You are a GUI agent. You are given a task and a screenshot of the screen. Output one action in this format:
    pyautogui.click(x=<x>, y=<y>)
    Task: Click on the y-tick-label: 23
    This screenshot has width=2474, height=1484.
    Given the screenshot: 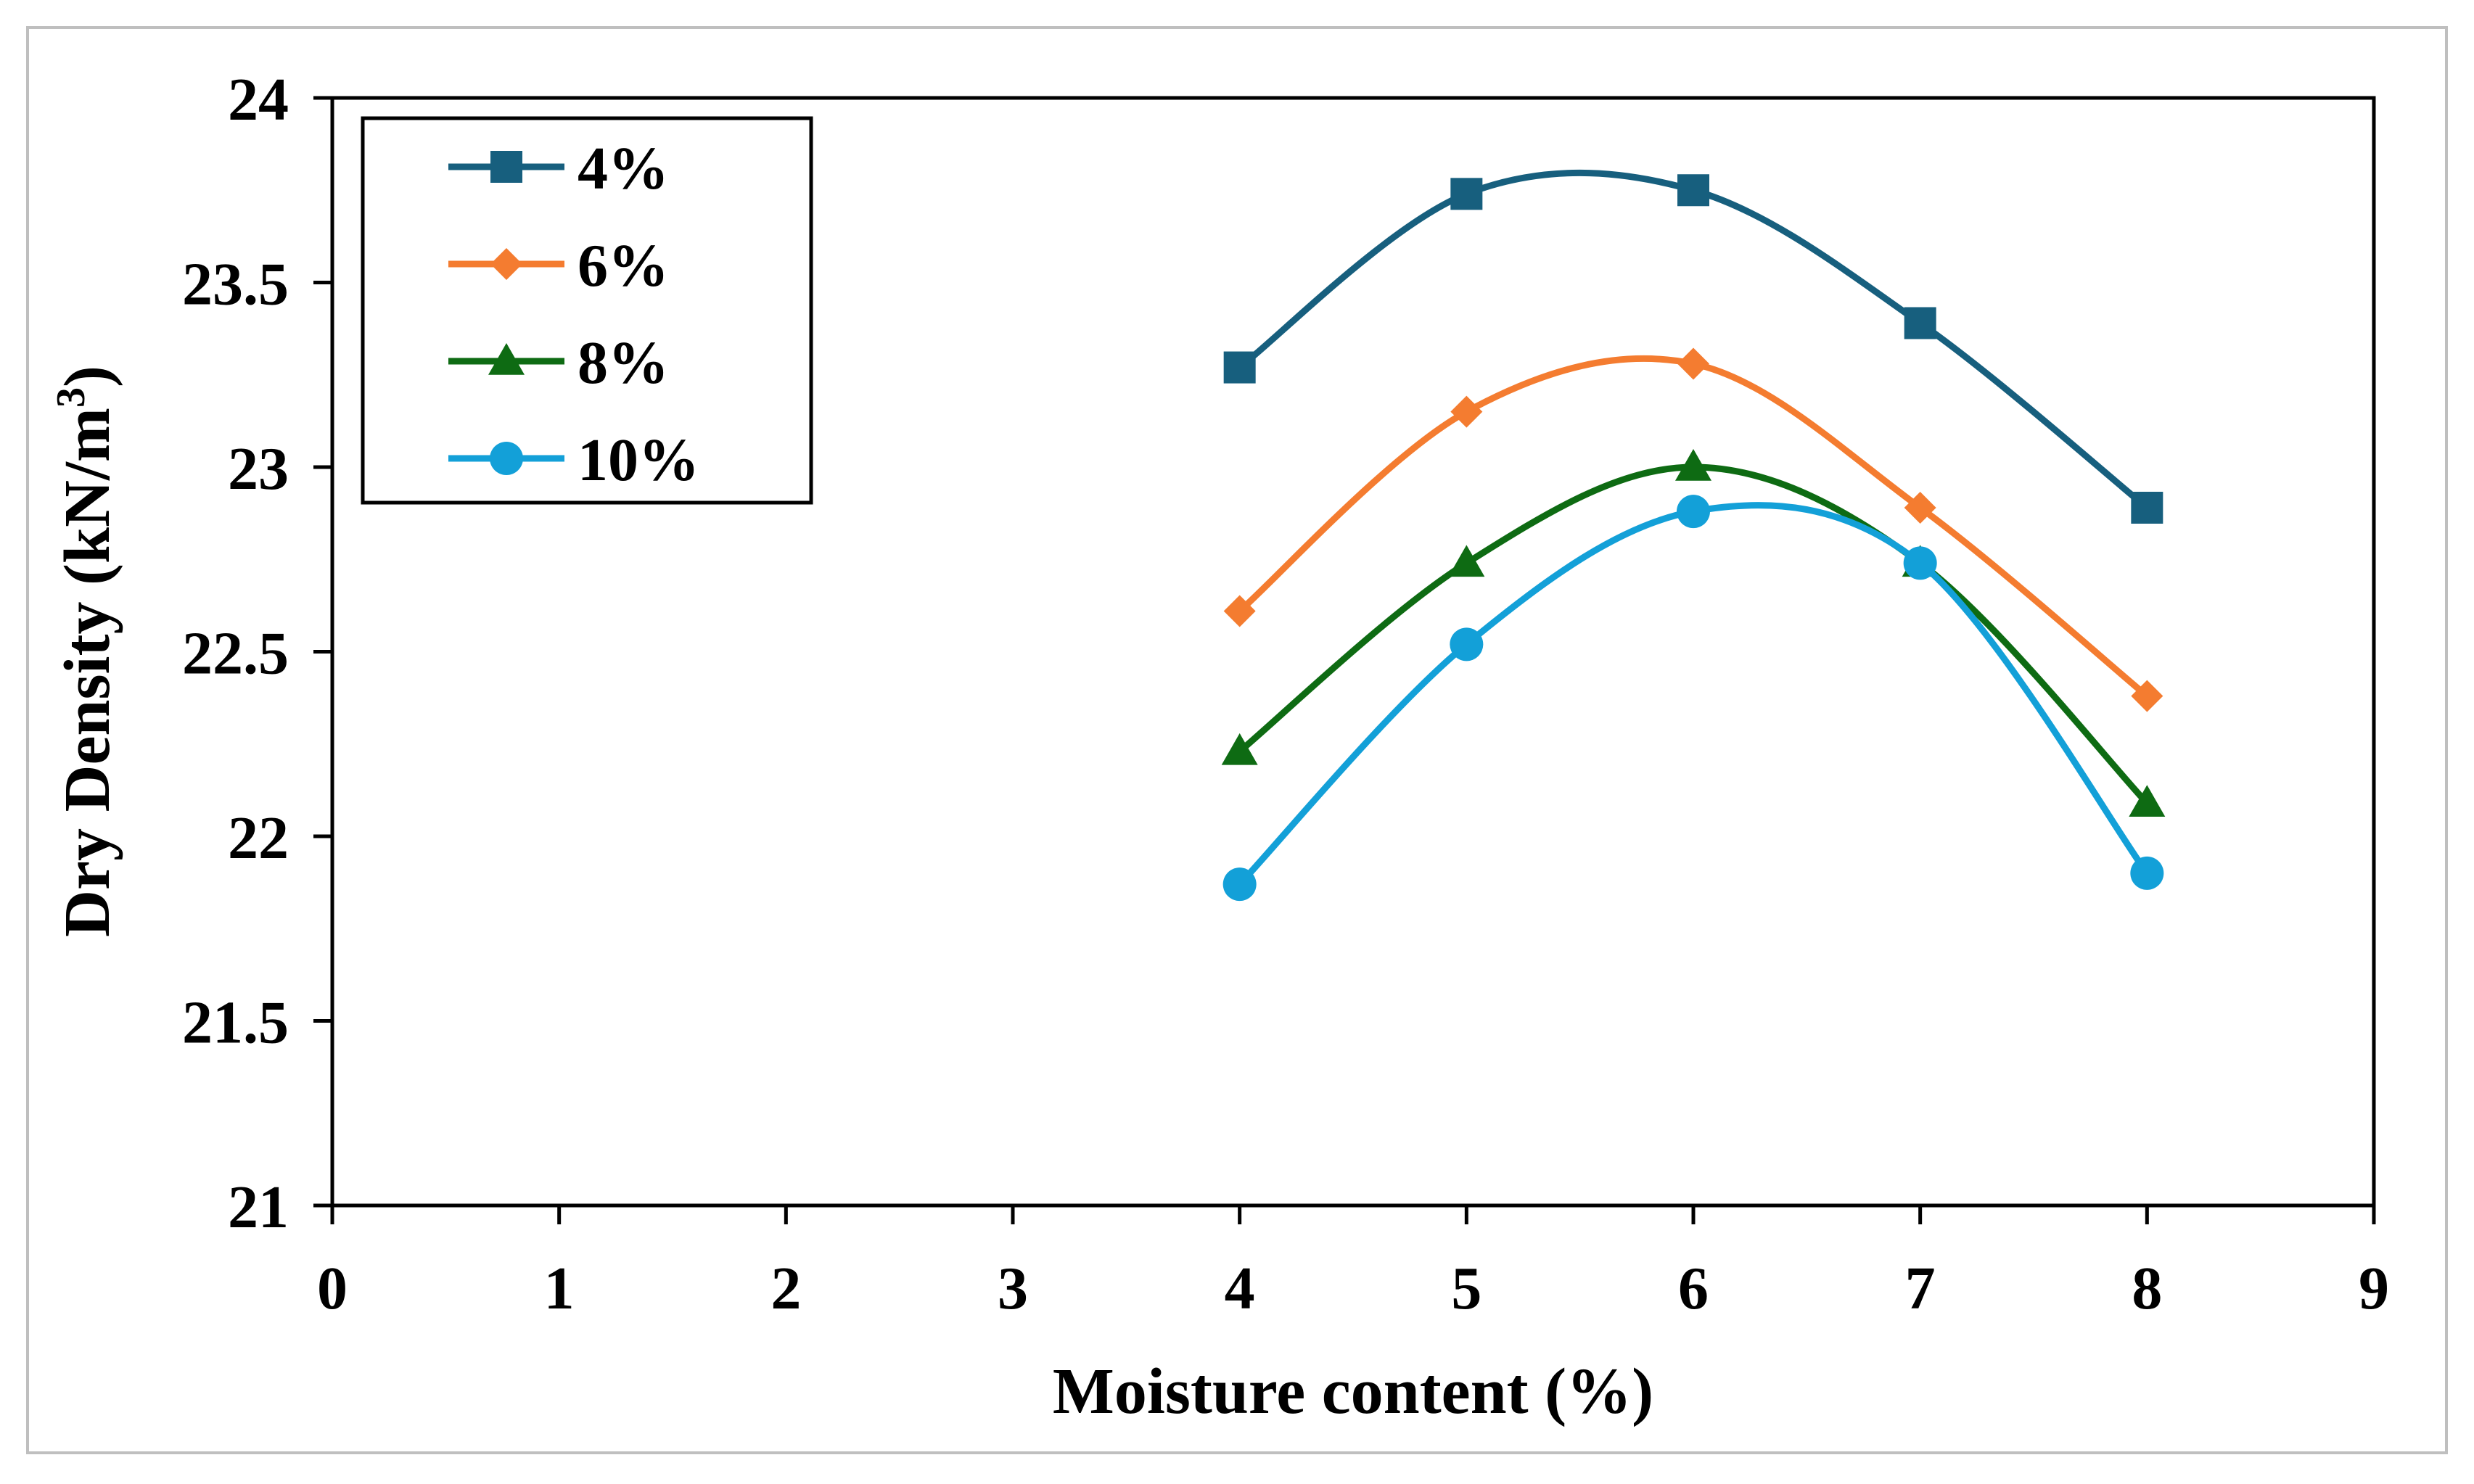 What is the action you would take?
    pyautogui.click(x=258, y=469)
    